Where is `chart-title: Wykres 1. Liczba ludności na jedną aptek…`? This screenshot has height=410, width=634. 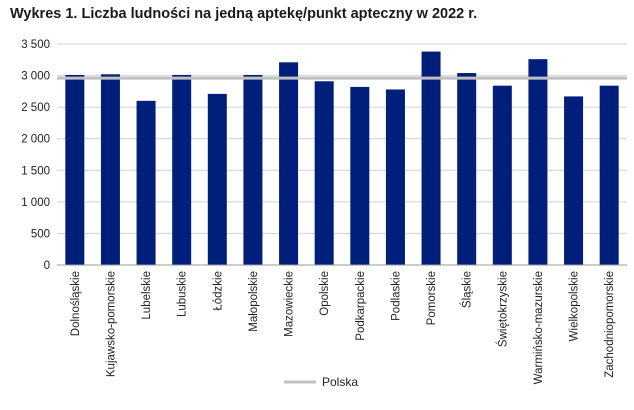
chart-title: Wykres 1. Liczba ludności na jedną aptek… is located at coordinates (244, 14).